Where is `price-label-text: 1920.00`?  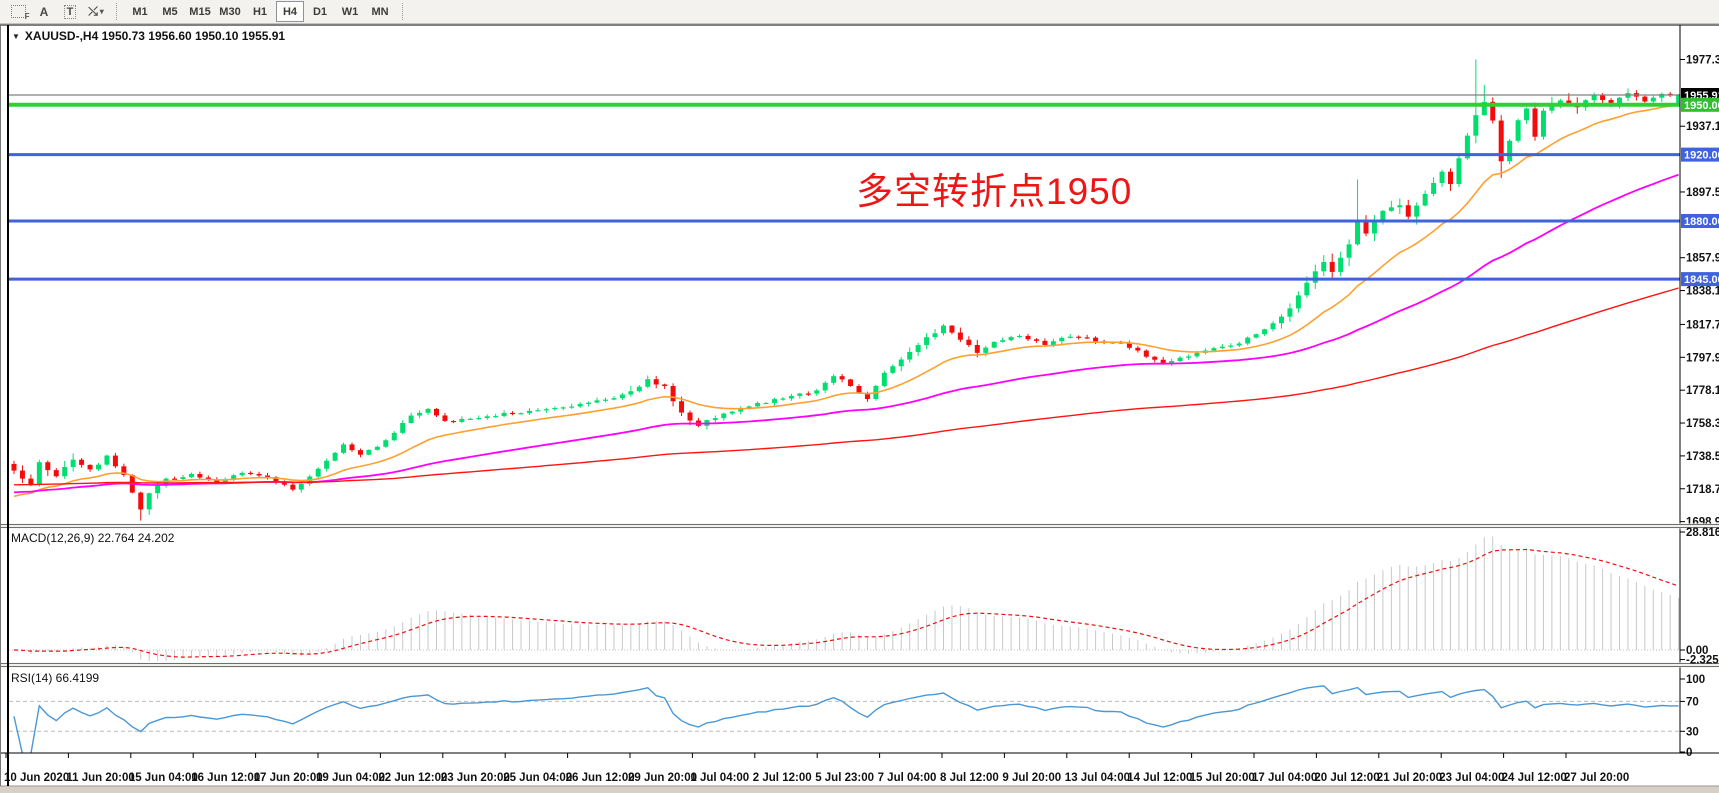 price-label-text: 1920.00 is located at coordinates (1701, 156).